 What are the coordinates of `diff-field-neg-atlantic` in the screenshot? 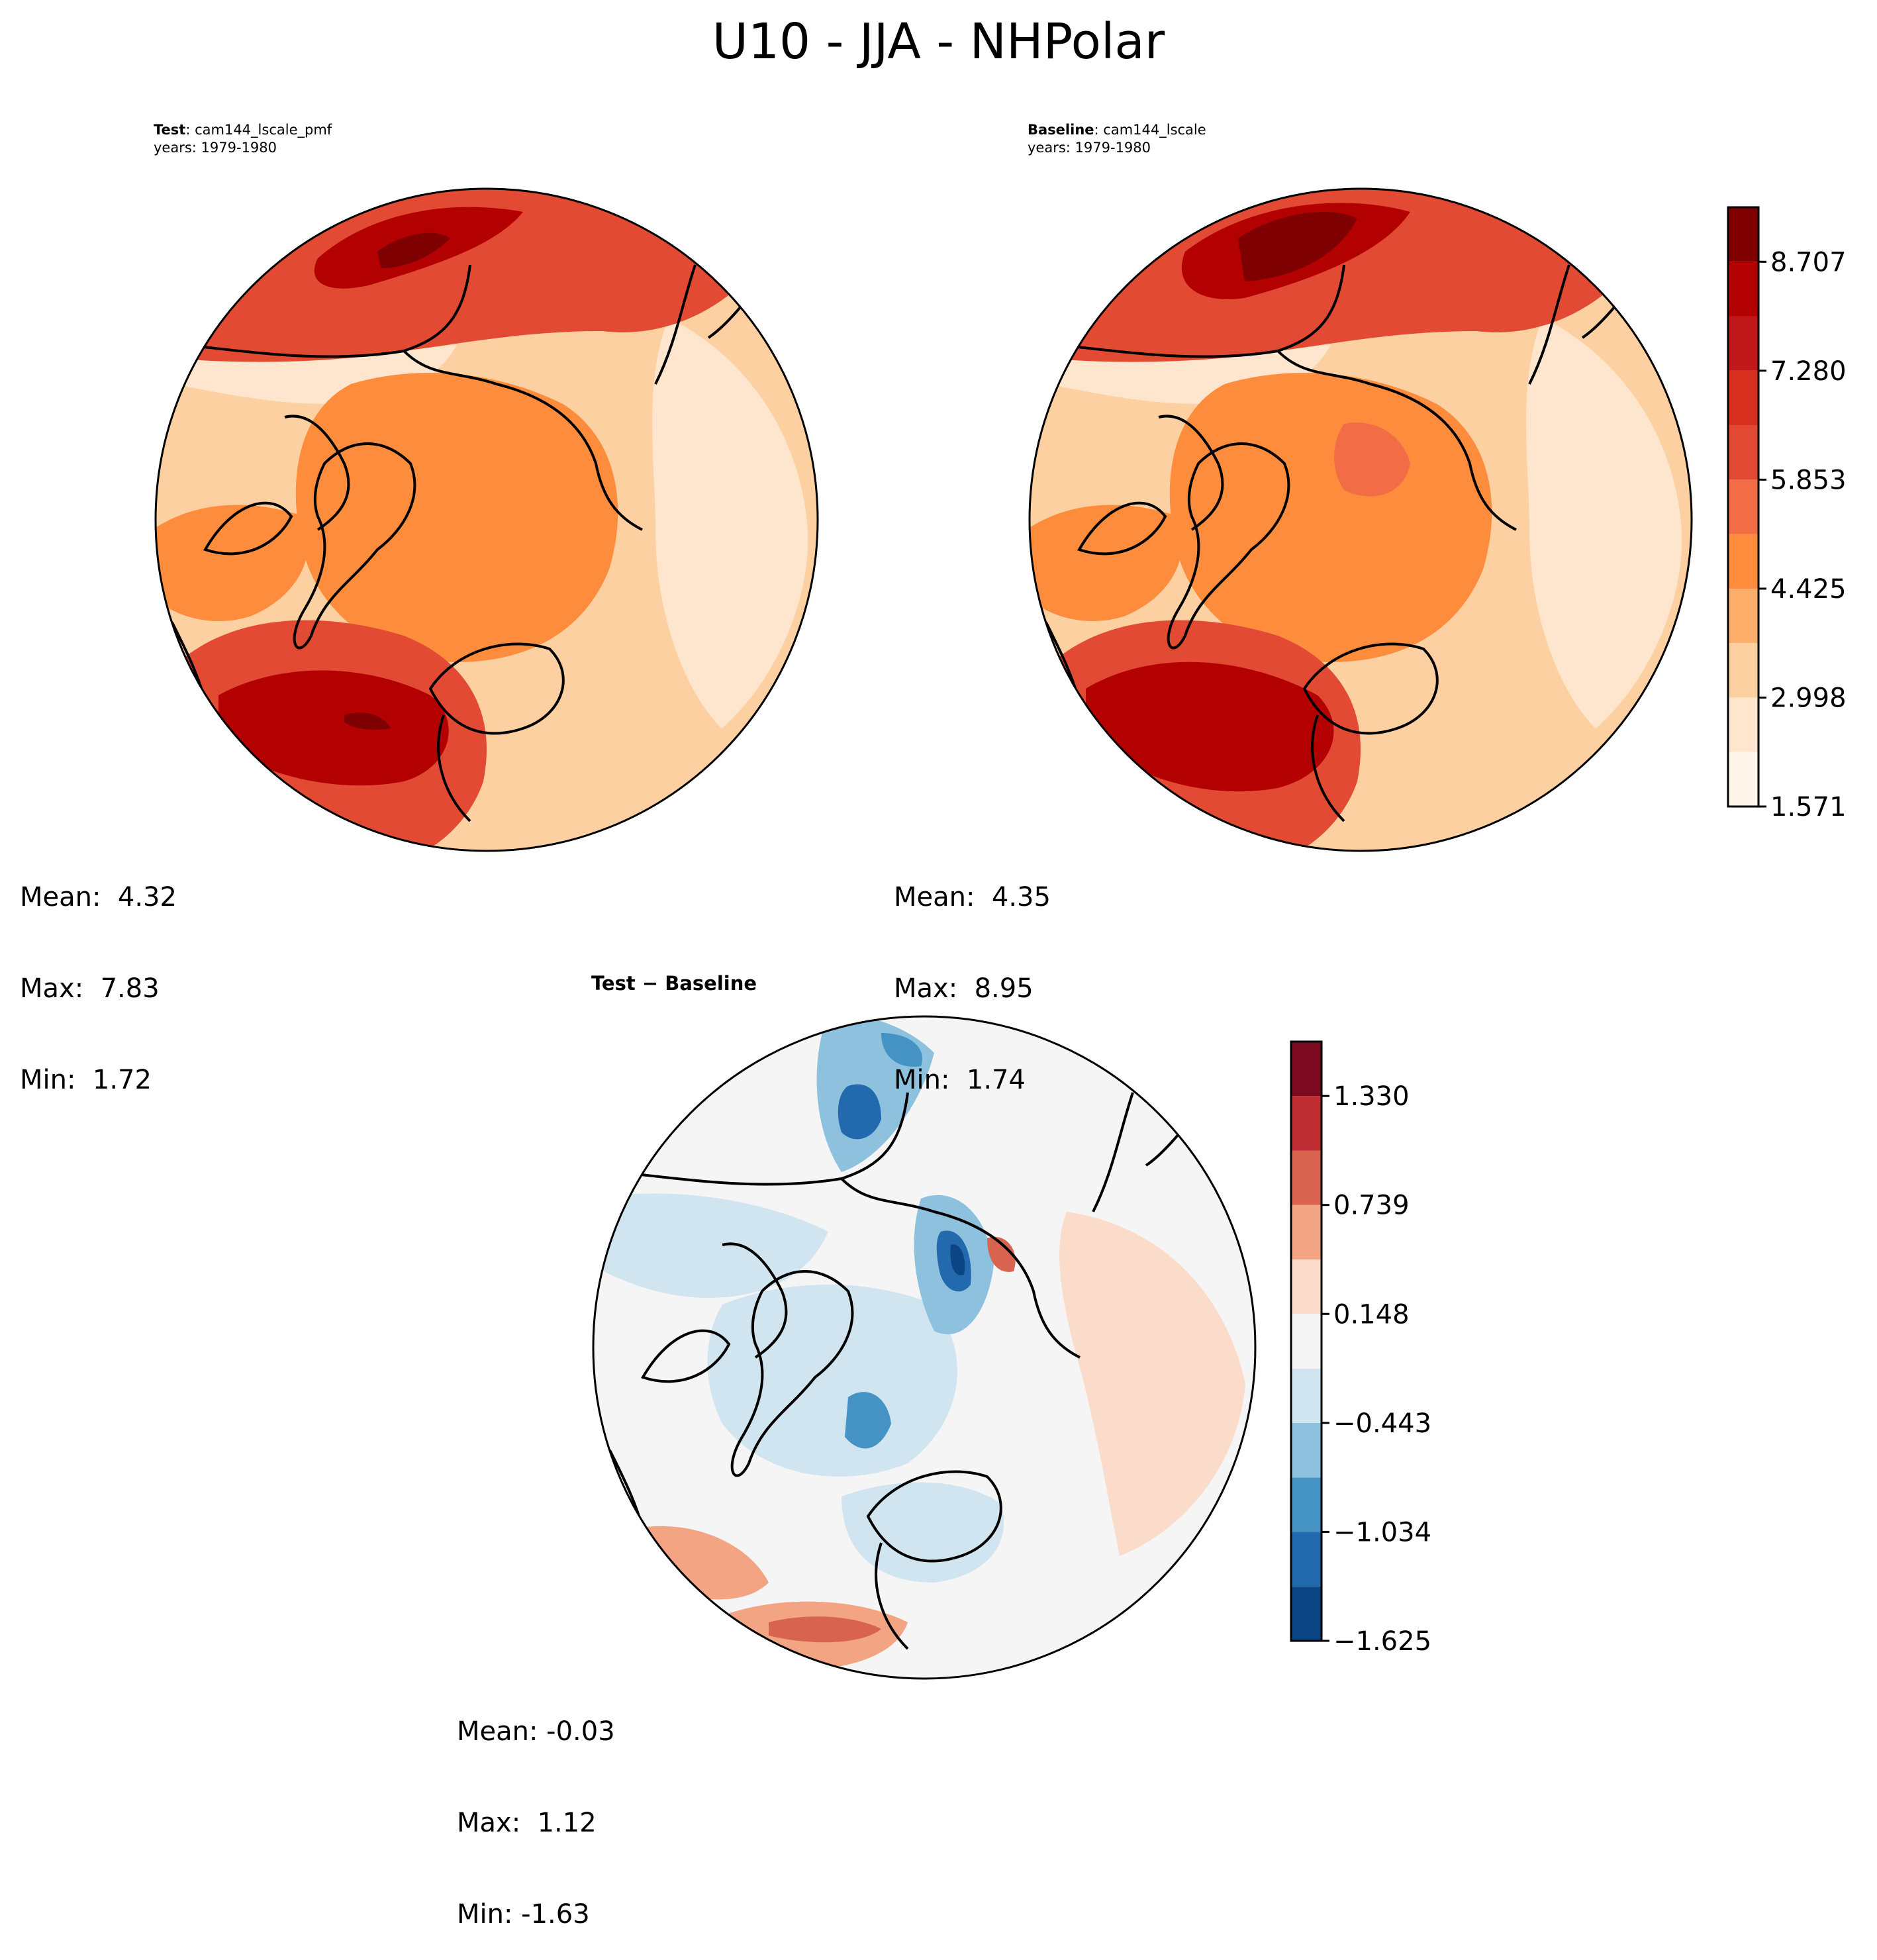 It's located at (923, 1532).